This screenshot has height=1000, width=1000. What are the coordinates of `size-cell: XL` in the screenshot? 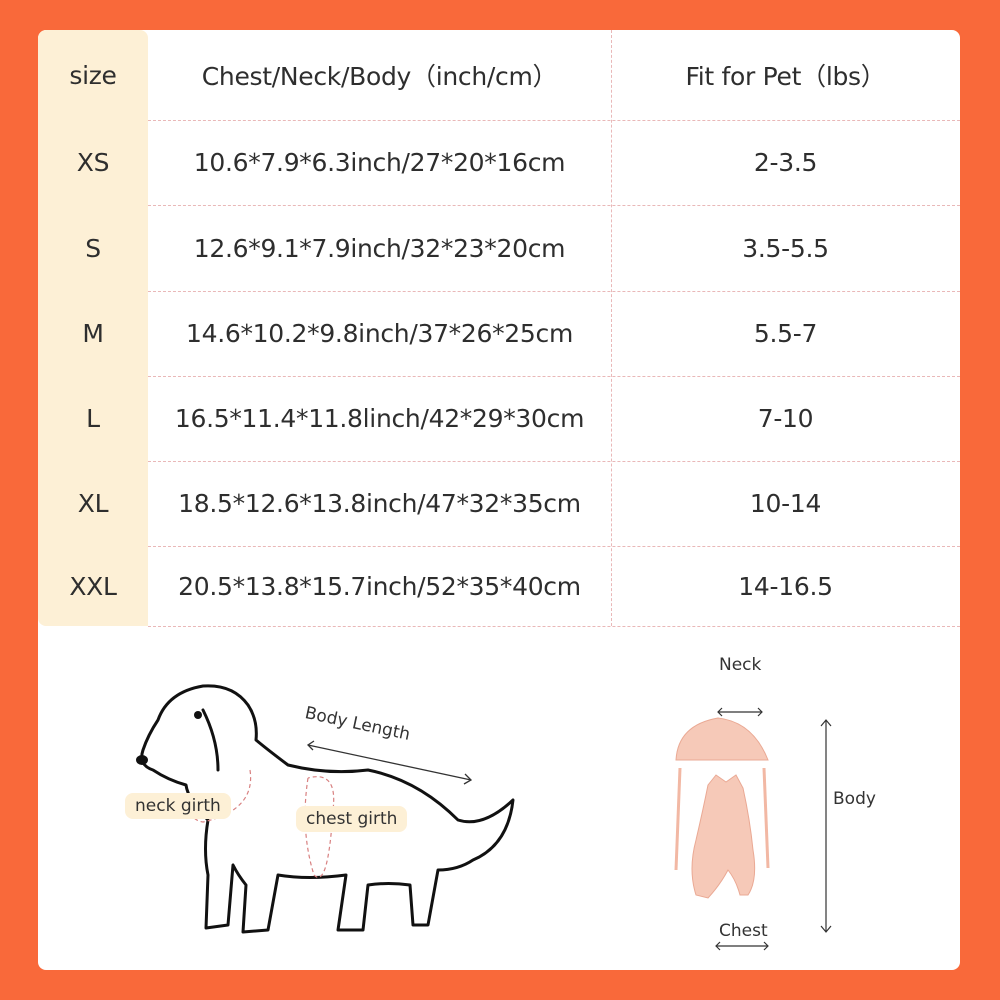 It's located at (93, 503).